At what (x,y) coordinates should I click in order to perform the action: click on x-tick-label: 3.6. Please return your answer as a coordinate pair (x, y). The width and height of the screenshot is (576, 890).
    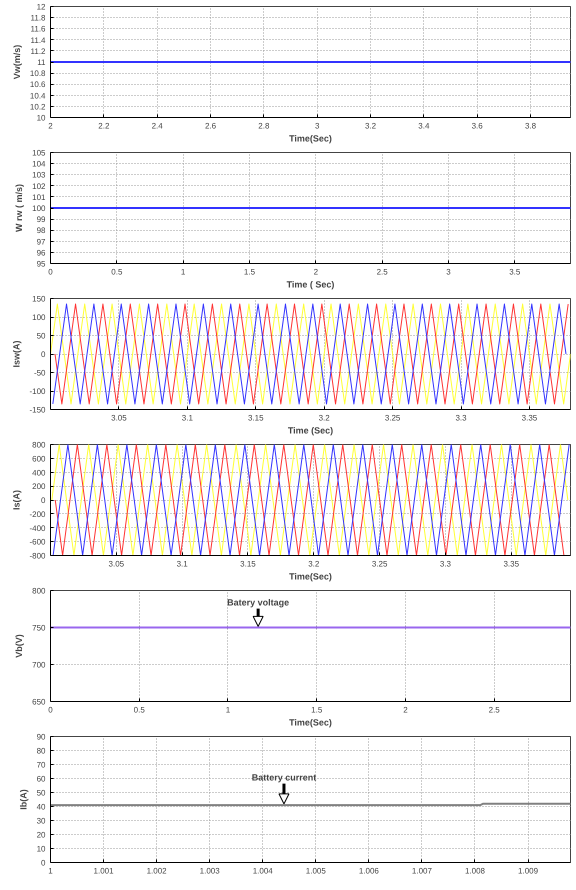
    Looking at the image, I should click on (478, 126).